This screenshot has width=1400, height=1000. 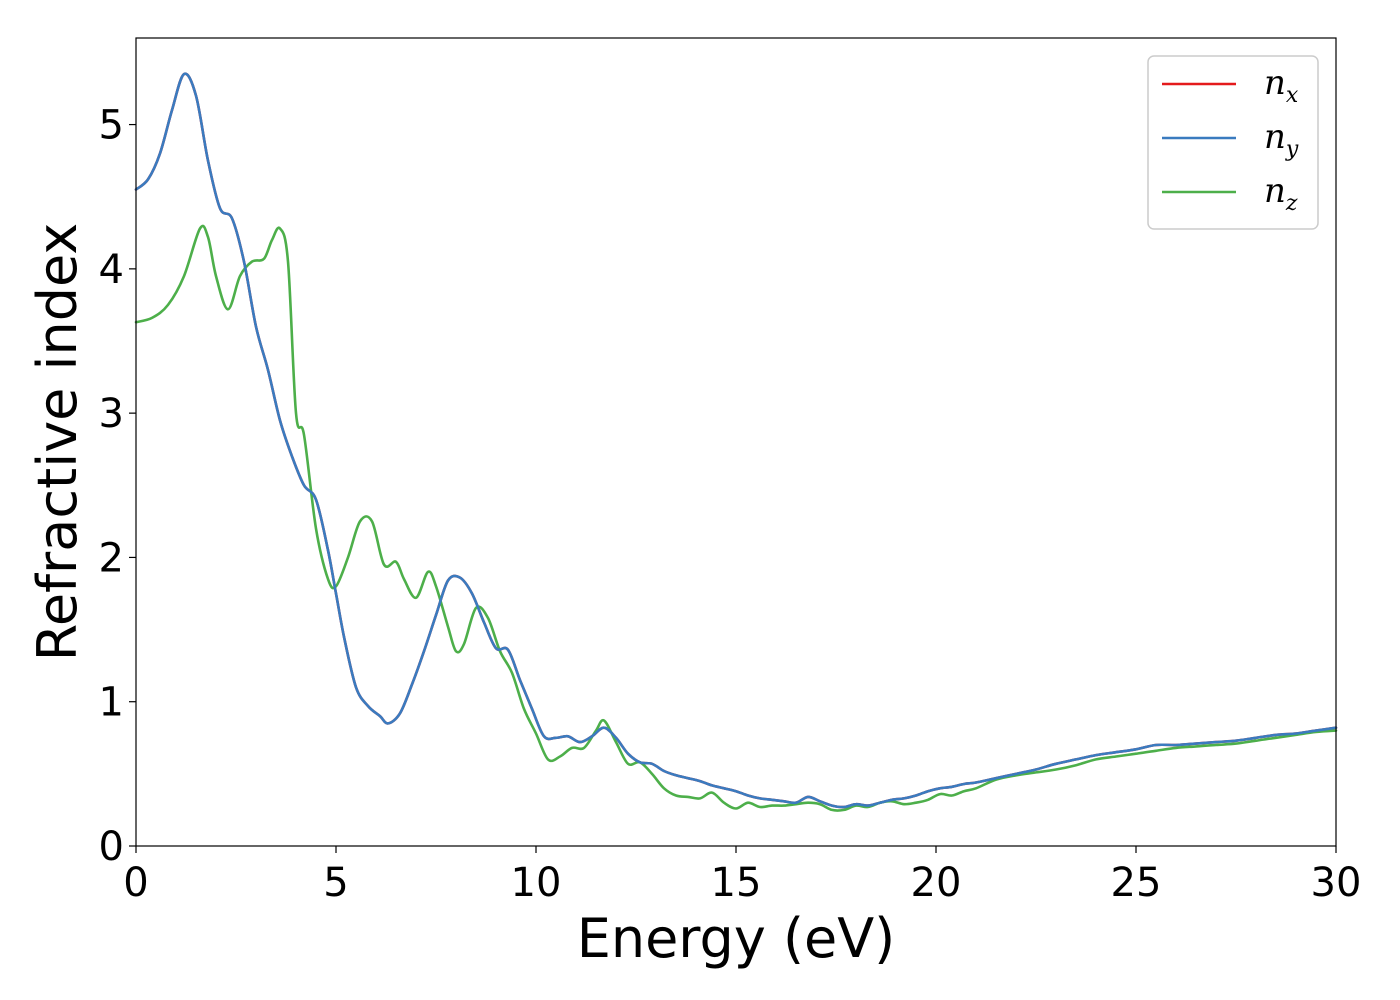 What do you see at coordinates (111, 414) in the screenshot?
I see `y-tick-label: 3` at bounding box center [111, 414].